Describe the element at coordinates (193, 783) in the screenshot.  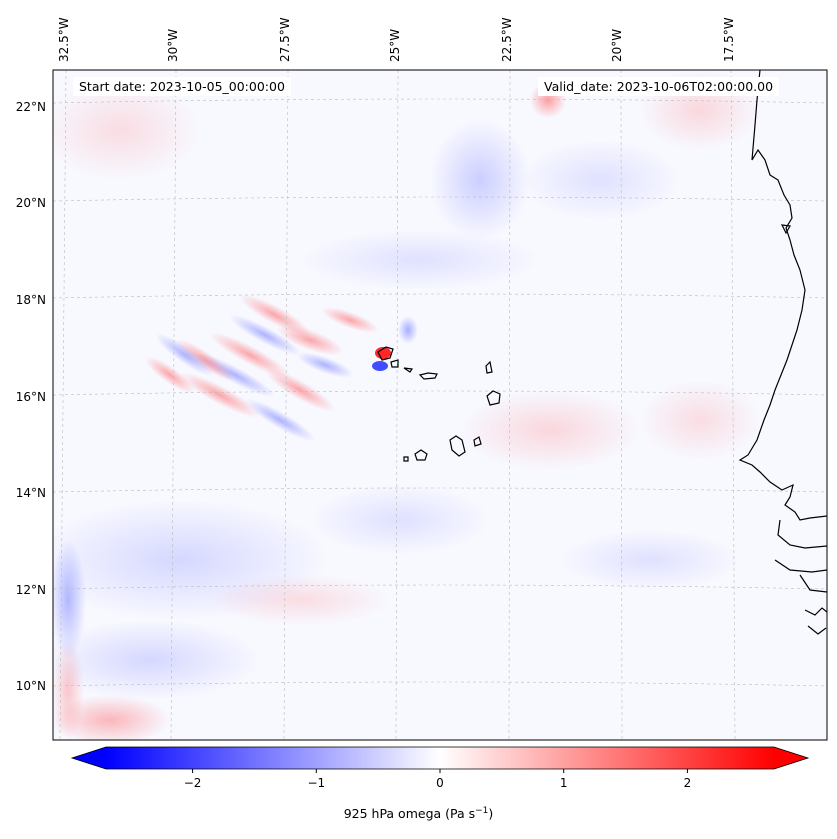
I see `colorbar-tick-label: −2` at that location.